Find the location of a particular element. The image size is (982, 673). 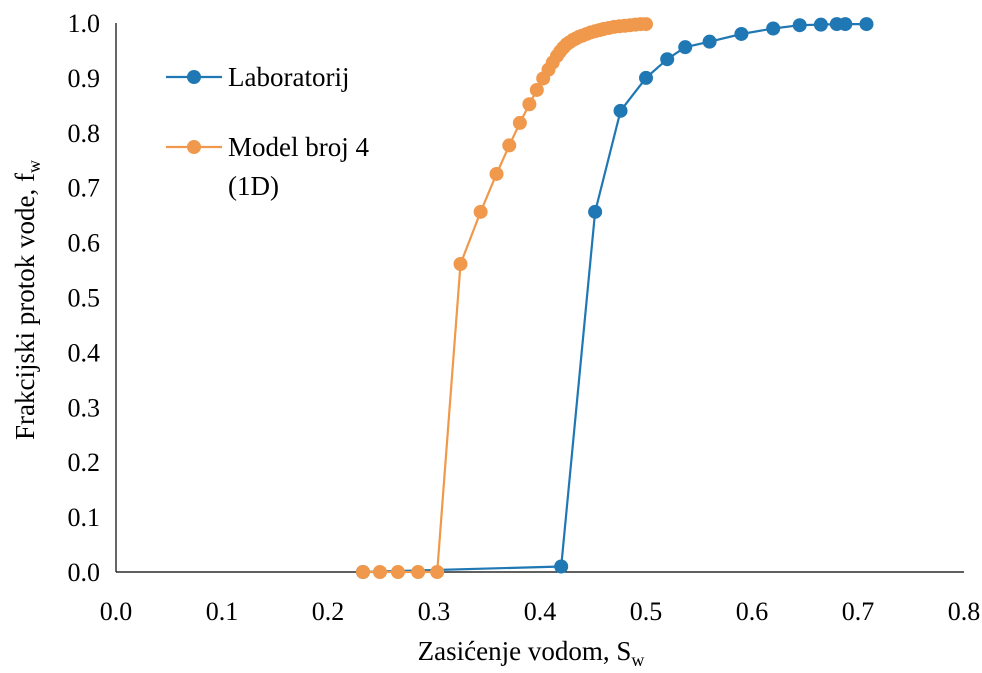

legend-label: Model broj 4 is located at coordinates (298, 147).